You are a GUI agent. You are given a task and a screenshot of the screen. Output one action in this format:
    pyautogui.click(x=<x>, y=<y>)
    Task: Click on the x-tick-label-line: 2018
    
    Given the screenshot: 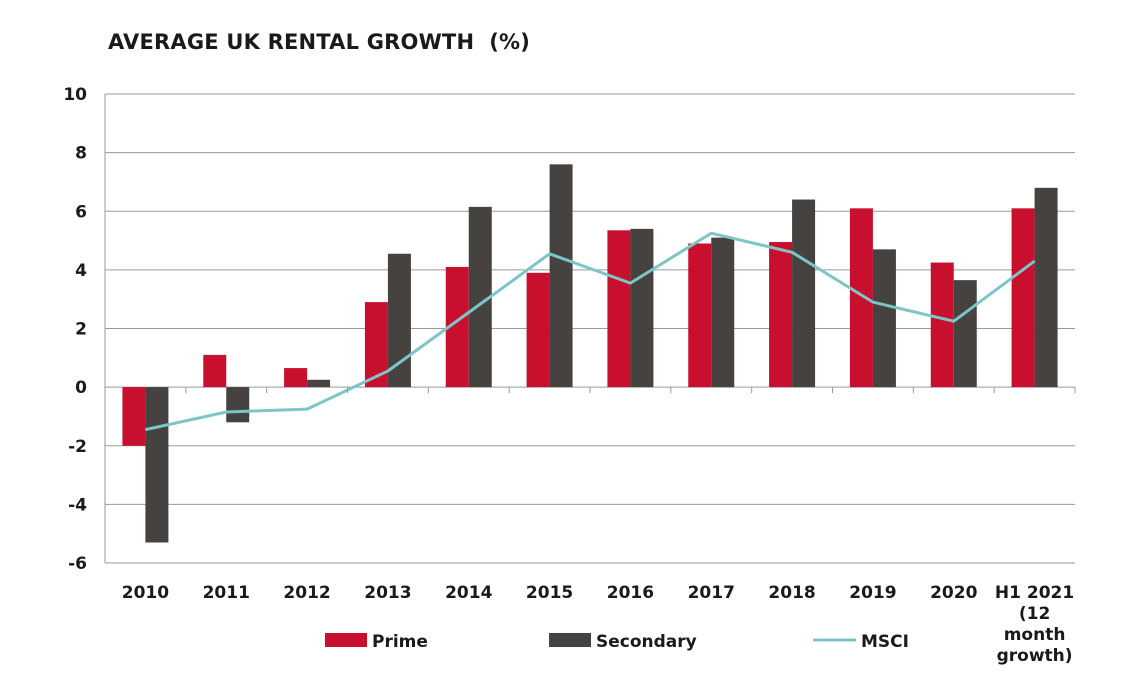 What is the action you would take?
    pyautogui.click(x=791, y=593)
    